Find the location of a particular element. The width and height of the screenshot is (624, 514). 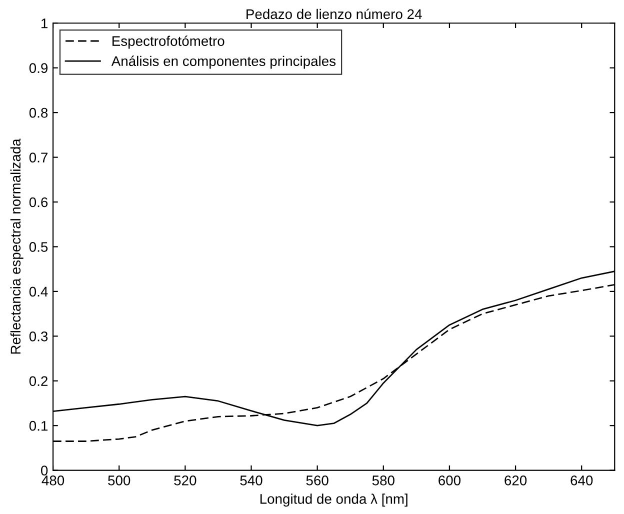

legend-label: Espectrofotómetro is located at coordinates (168, 42).